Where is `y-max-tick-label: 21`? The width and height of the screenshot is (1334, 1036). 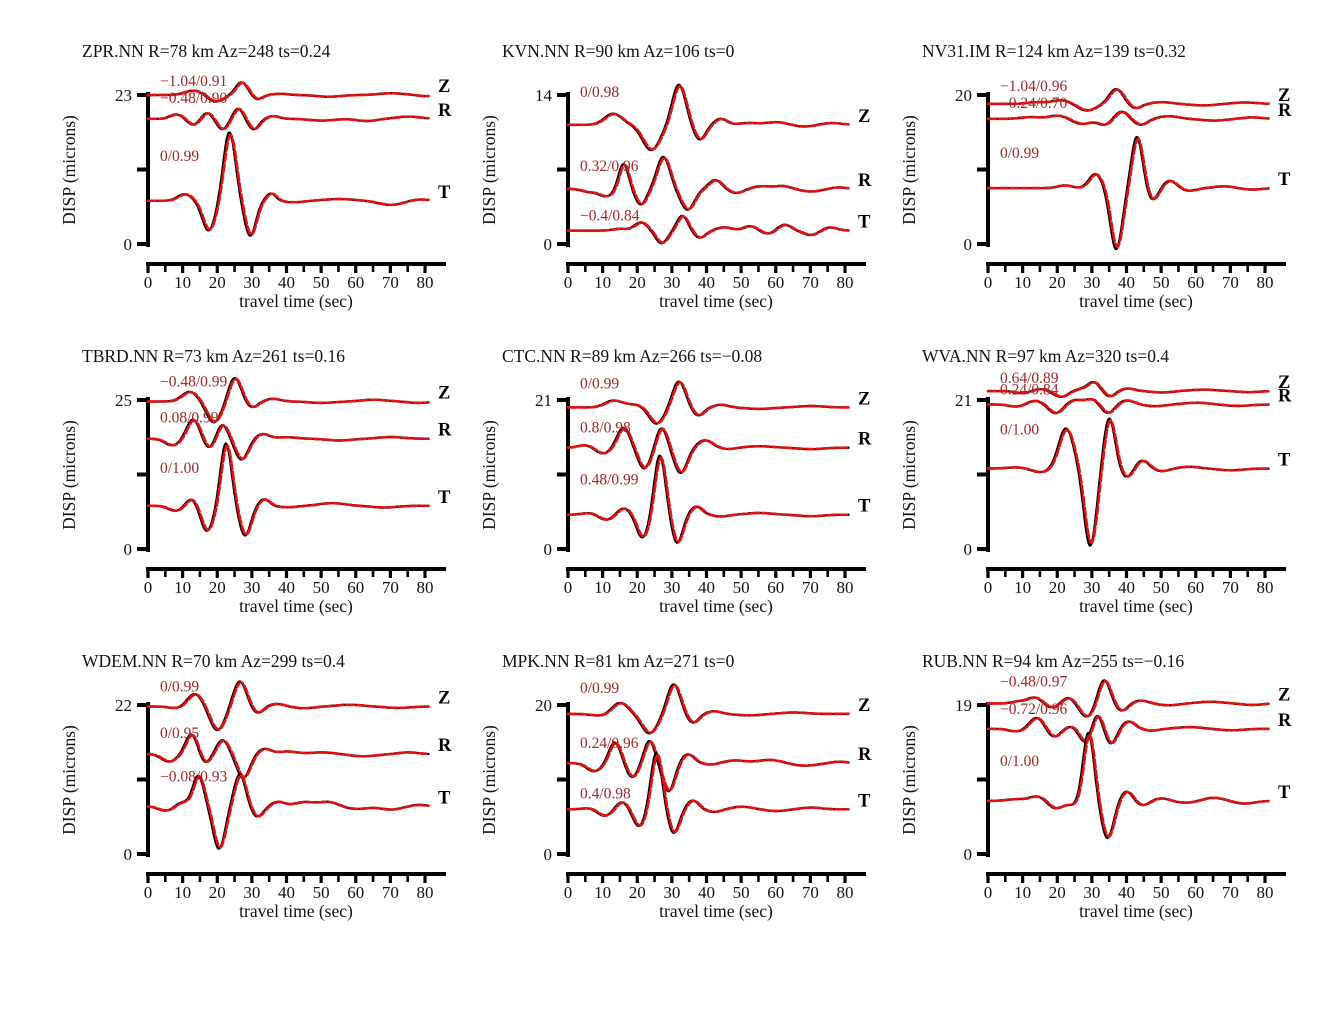
y-max-tick-label: 21 is located at coordinates (543, 400).